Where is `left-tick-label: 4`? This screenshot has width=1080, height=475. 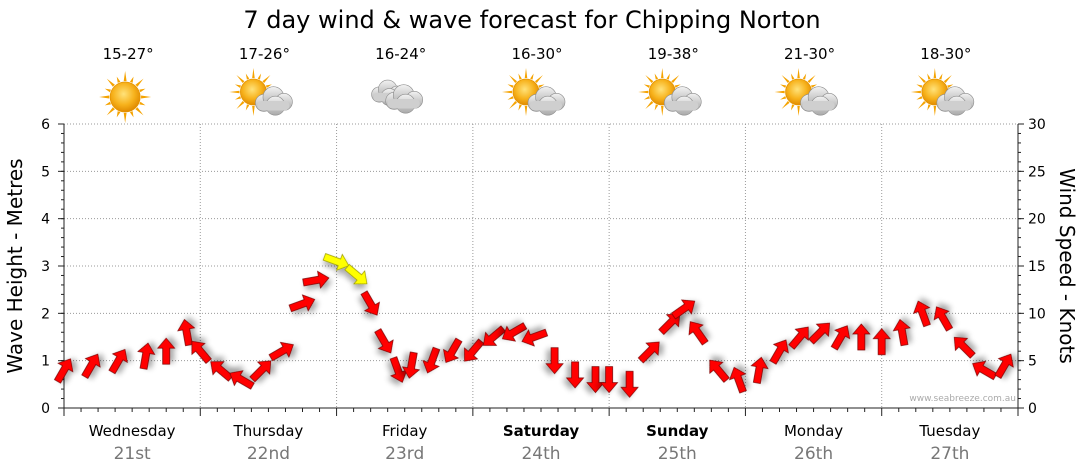
left-tick-label: 4 is located at coordinates (45, 220).